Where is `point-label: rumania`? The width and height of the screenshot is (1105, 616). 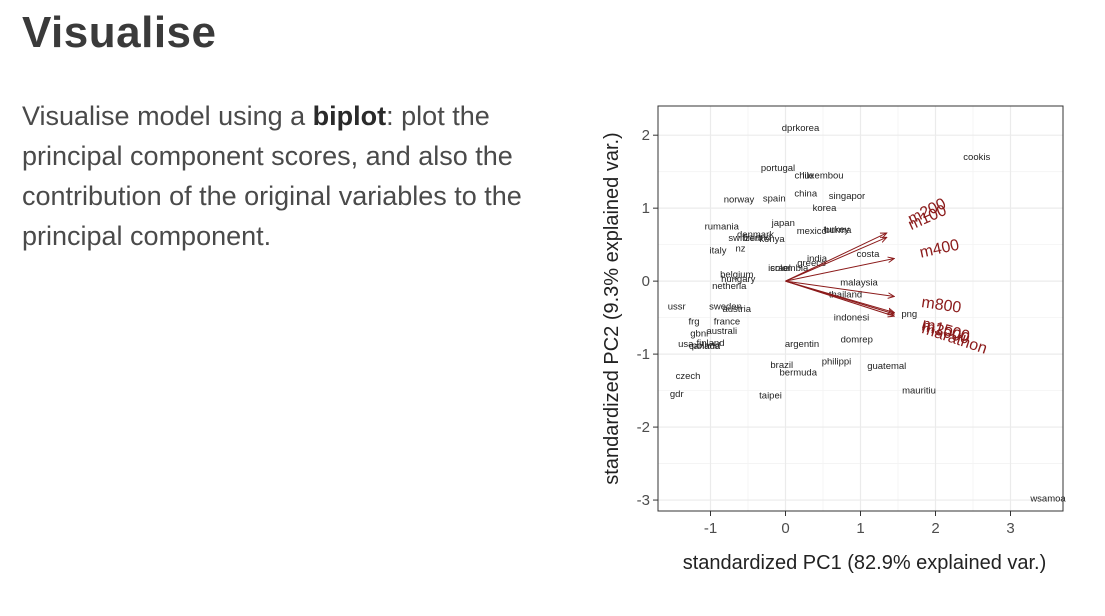
point-label: rumania is located at coordinates (722, 226).